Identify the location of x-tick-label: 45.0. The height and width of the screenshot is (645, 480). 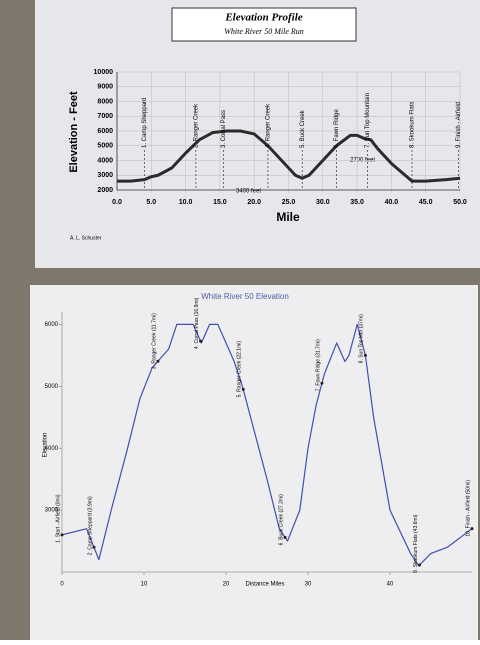
(426, 202).